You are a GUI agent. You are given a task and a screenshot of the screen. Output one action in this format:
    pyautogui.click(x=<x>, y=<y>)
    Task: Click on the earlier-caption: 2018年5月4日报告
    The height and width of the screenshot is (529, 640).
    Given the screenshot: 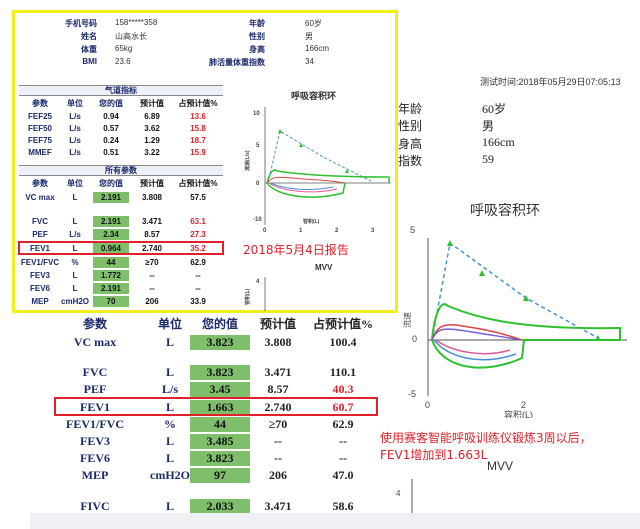 What is the action you would take?
    pyautogui.click(x=296, y=250)
    